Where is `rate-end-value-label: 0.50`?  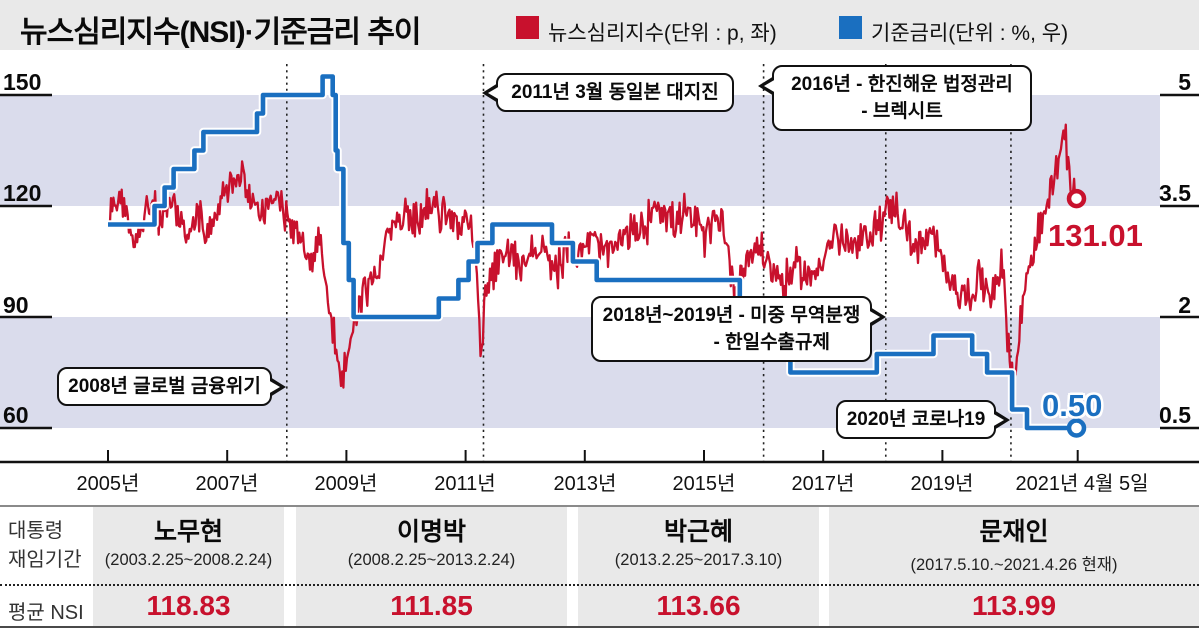 rate-end-value-label: 0.50 is located at coordinates (1072, 405).